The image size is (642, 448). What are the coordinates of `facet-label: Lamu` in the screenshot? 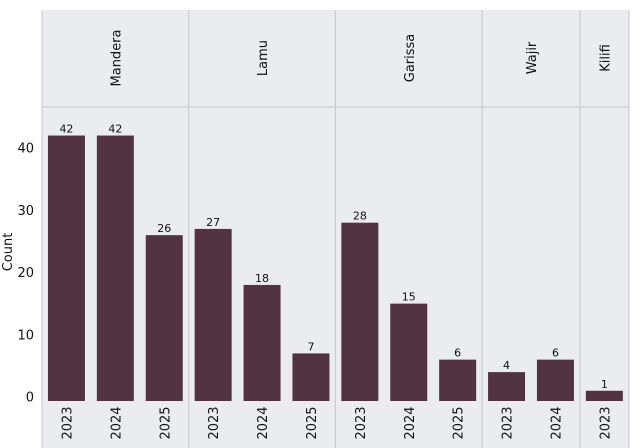 It's located at (263, 58).